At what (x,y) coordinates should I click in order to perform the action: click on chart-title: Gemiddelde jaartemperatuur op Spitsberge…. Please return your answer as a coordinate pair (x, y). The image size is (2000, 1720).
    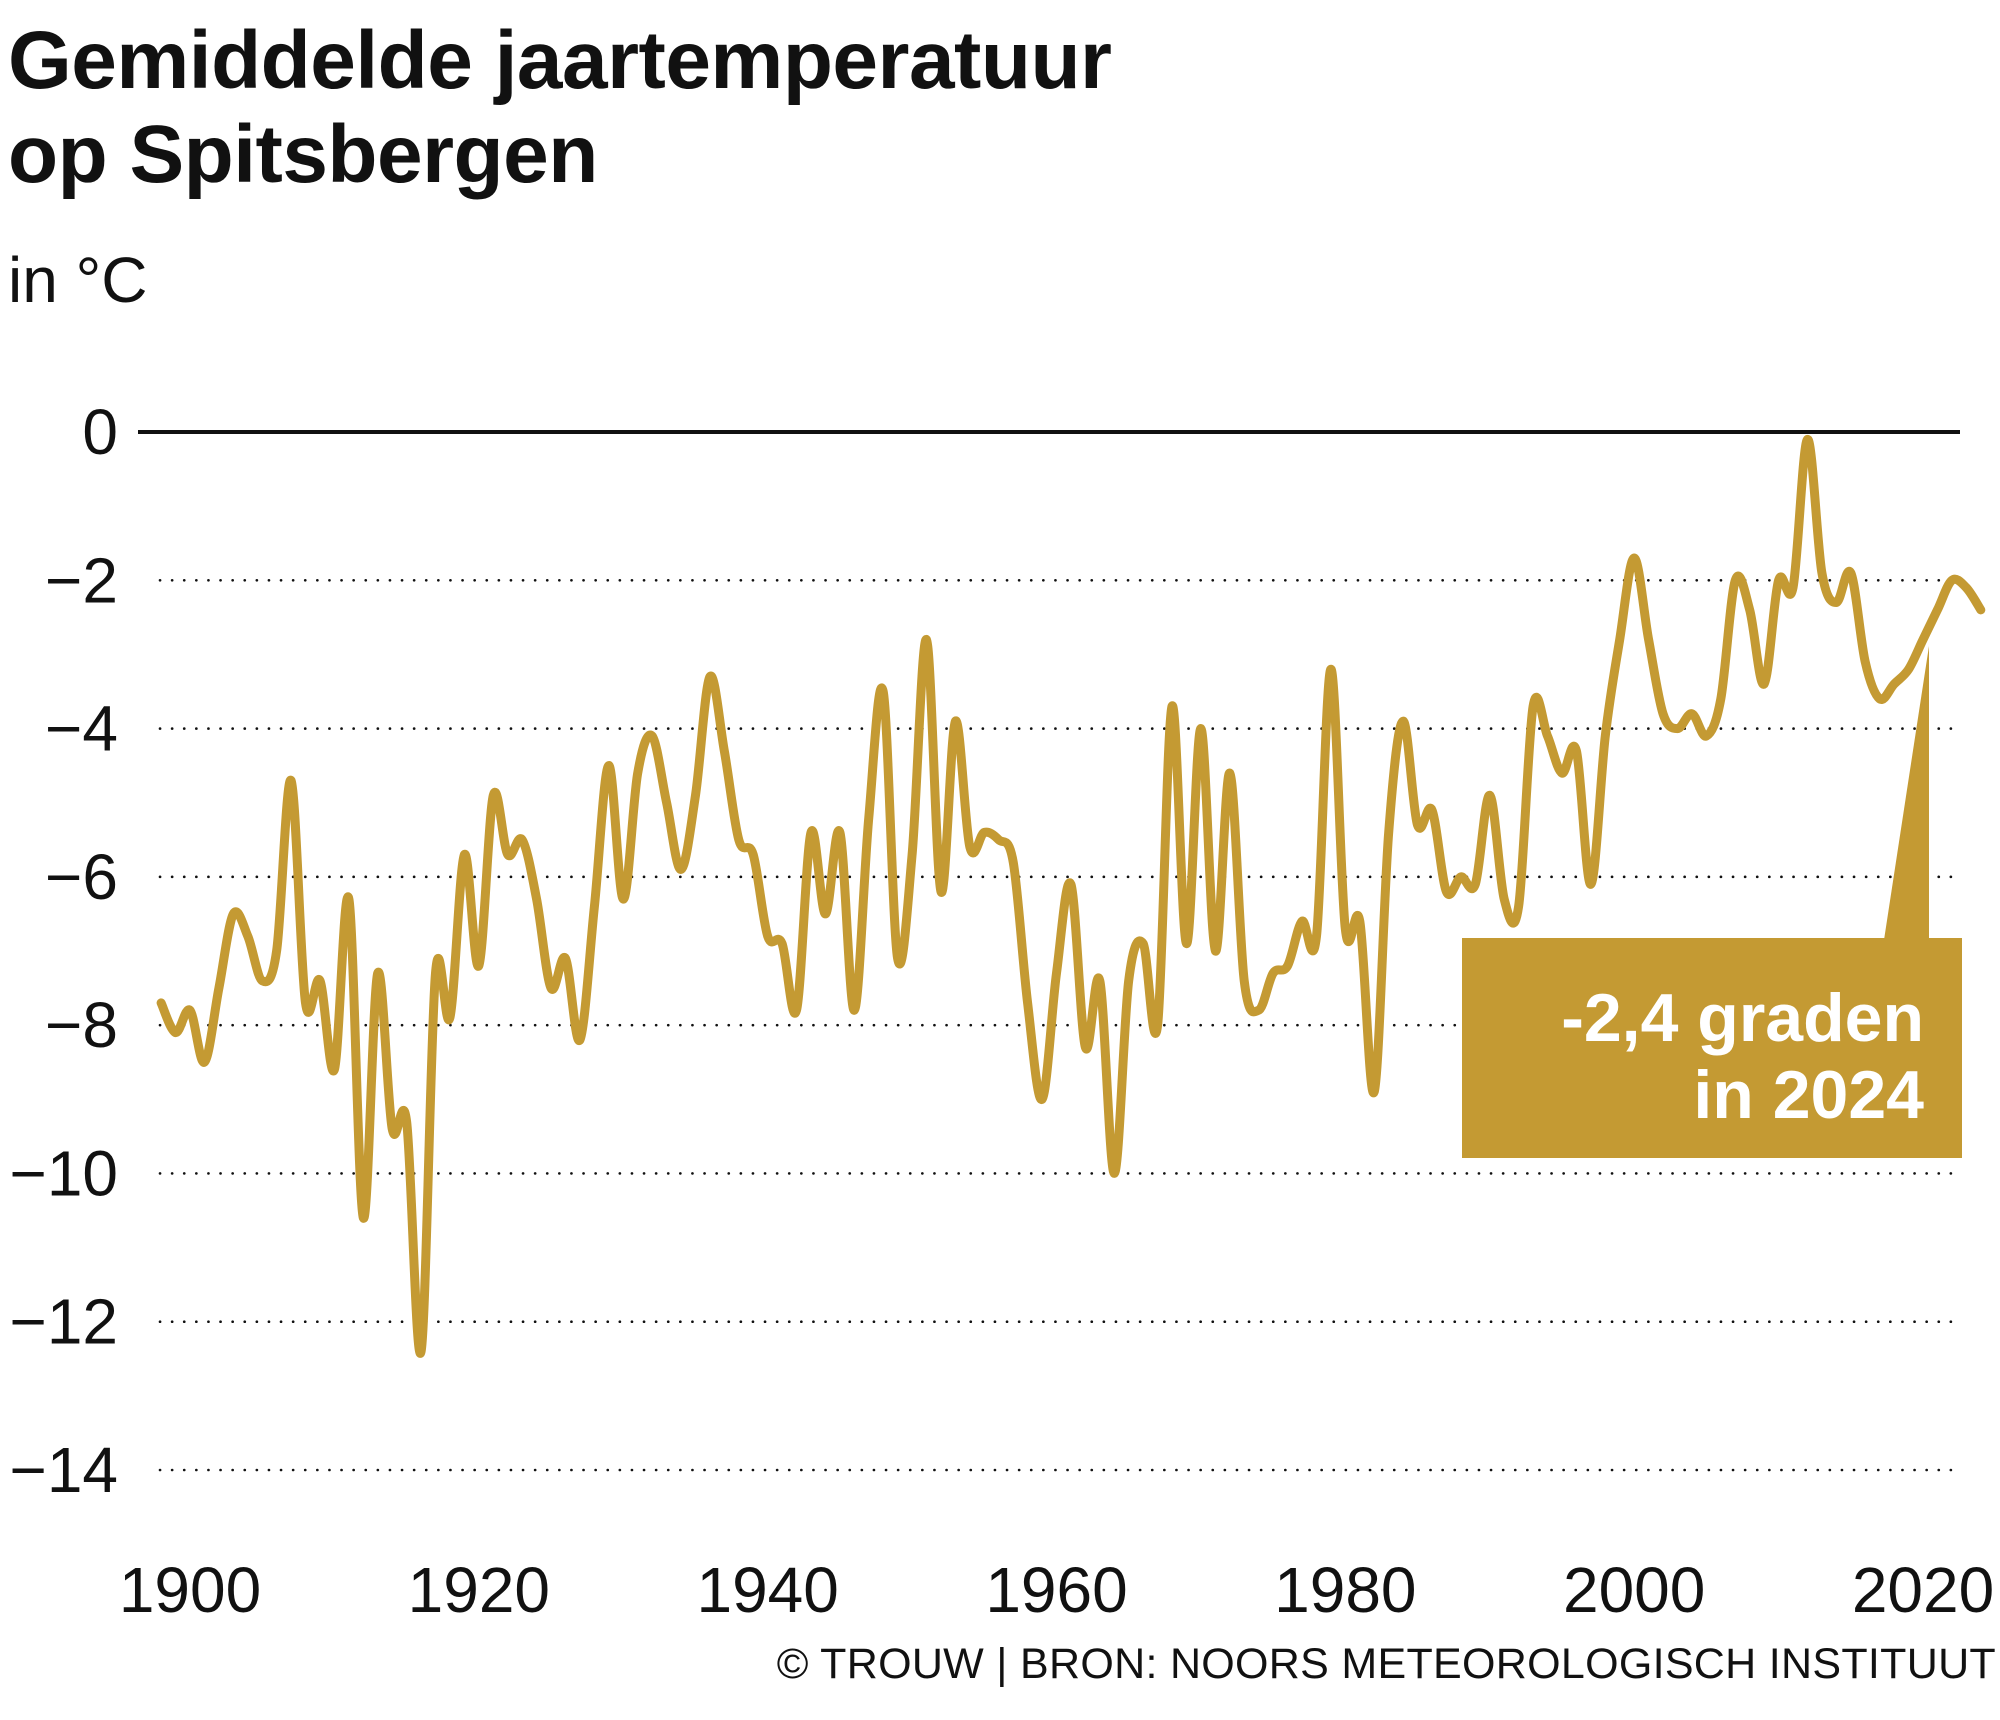
    Looking at the image, I should click on (958, 108).